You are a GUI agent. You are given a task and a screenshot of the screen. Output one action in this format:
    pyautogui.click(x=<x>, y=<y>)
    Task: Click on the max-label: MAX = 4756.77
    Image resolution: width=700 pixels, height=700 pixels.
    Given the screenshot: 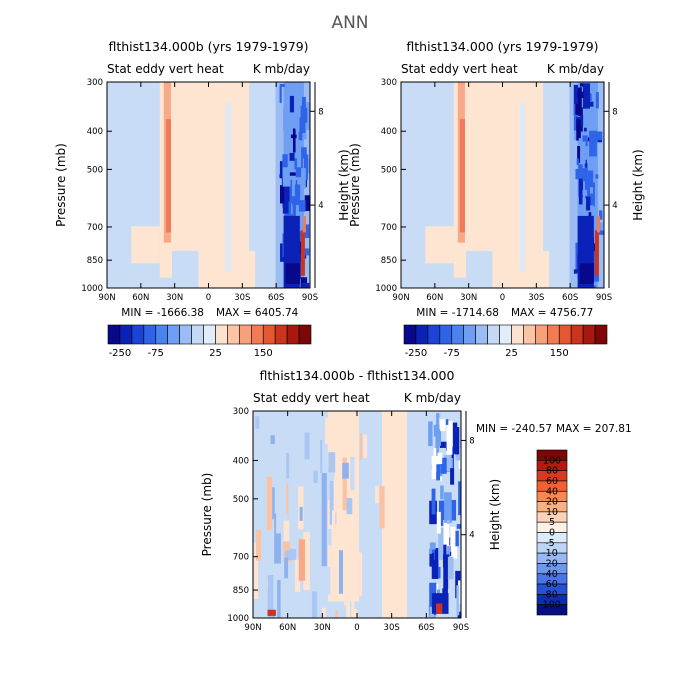 What is the action you would take?
    pyautogui.click(x=552, y=313)
    